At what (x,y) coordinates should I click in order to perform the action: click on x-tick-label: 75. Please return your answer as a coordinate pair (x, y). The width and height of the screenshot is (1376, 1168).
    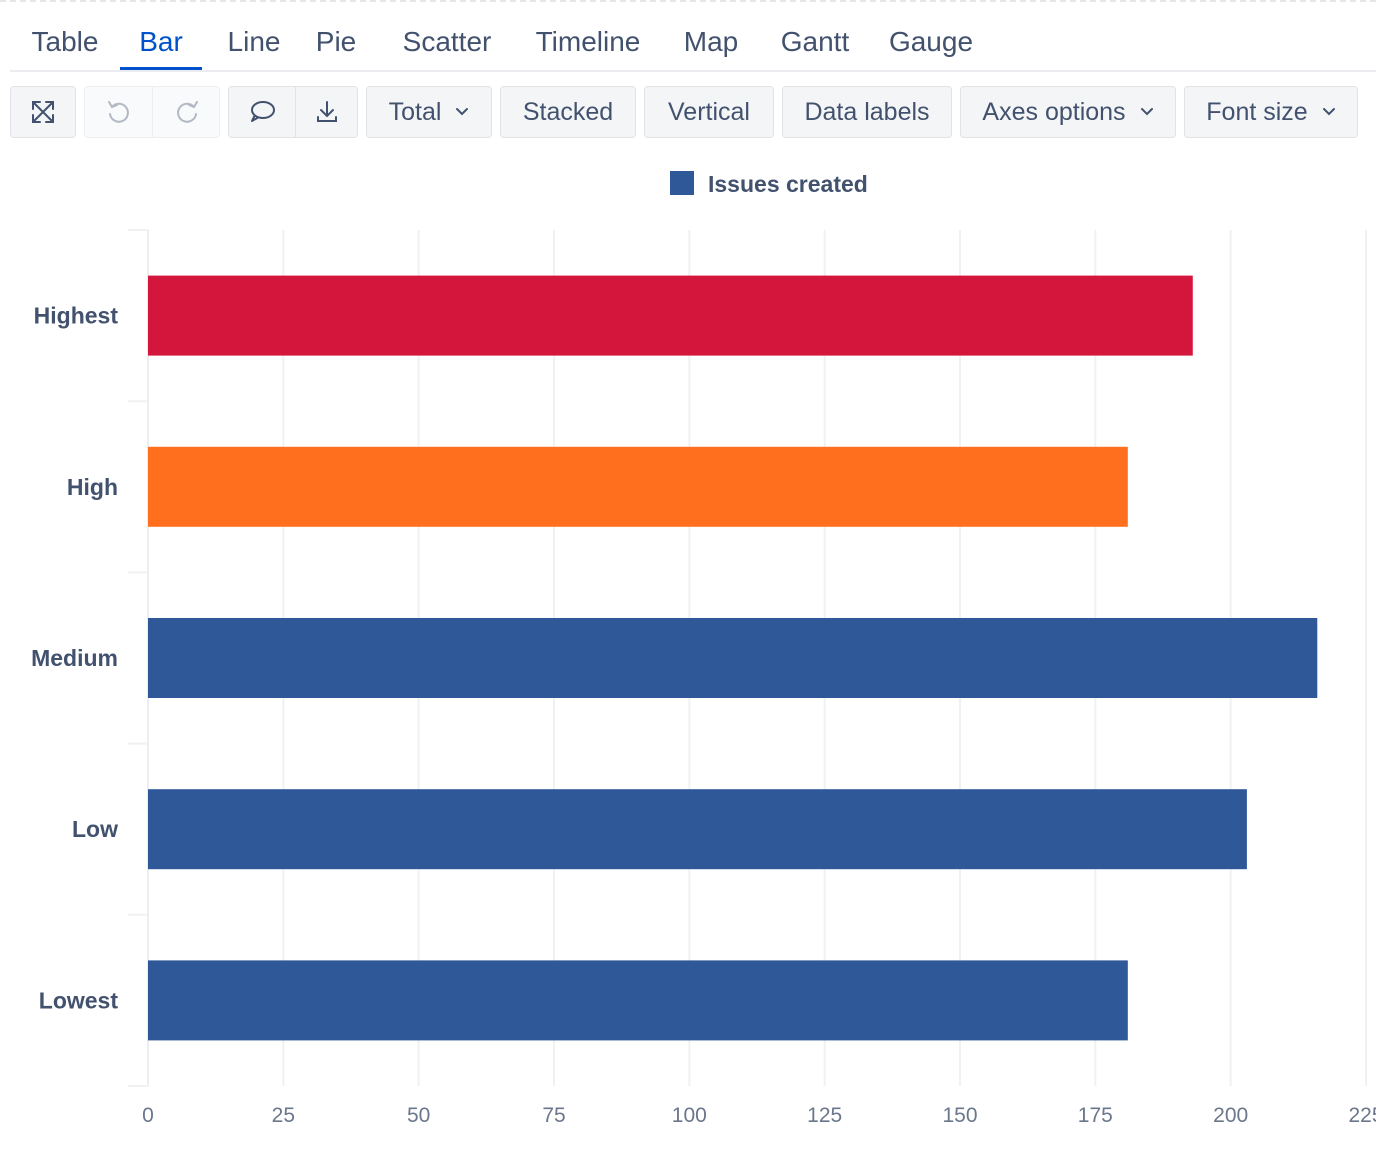
    Looking at the image, I should click on (553, 1115).